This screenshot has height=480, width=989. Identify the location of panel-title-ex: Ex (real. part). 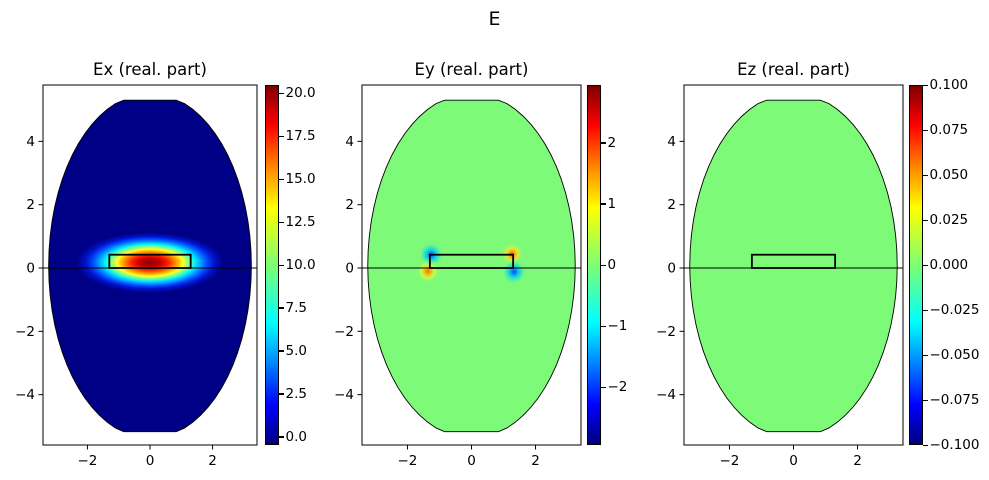
(150, 69).